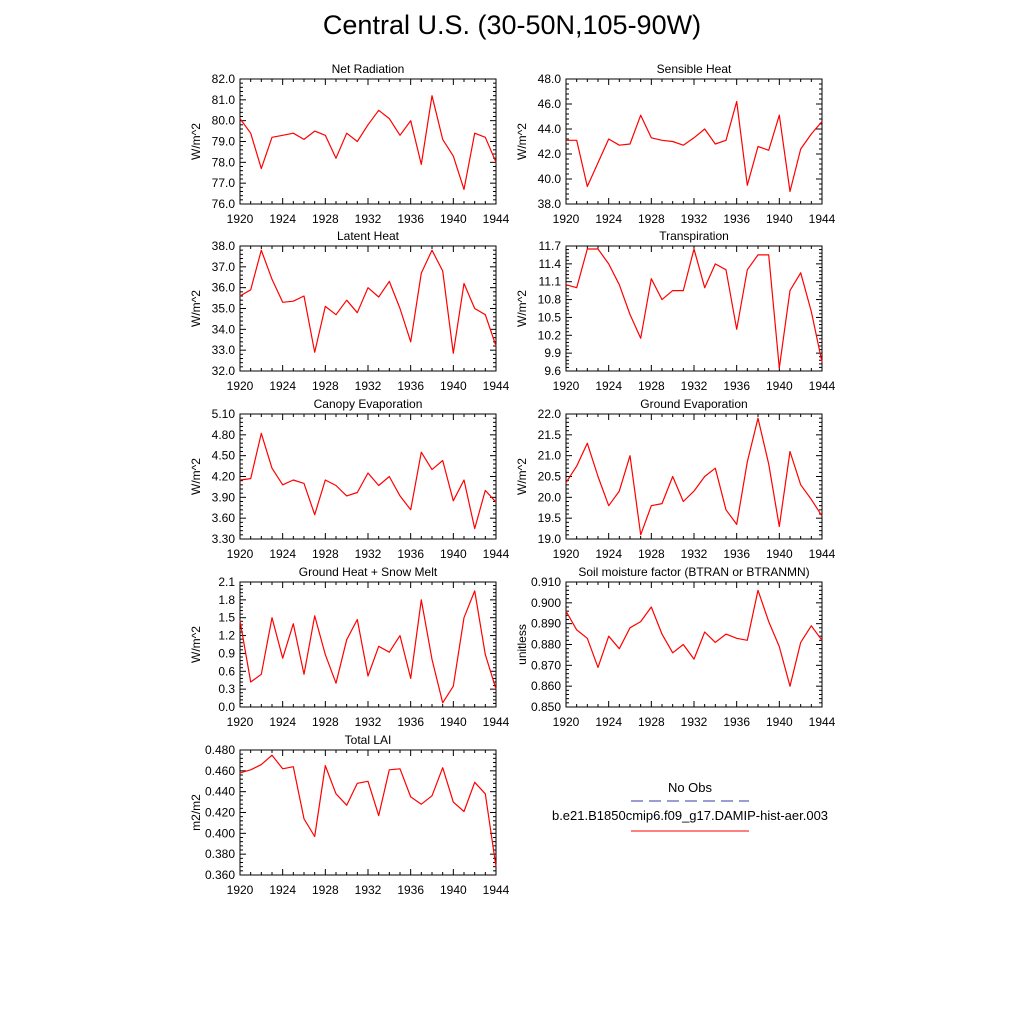 This screenshot has height=1024, width=1024. What do you see at coordinates (546, 686) in the screenshot?
I see `y-tick-label: 0.860` at bounding box center [546, 686].